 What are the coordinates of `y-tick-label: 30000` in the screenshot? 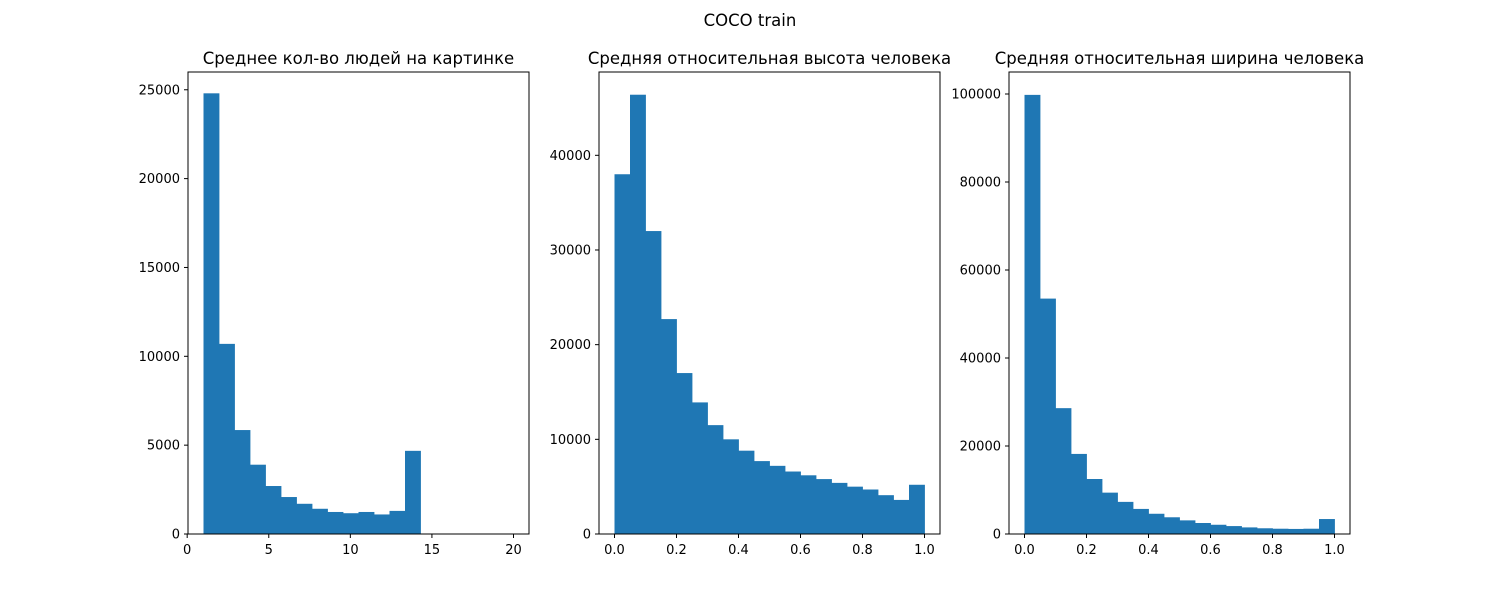 It's located at (570, 250).